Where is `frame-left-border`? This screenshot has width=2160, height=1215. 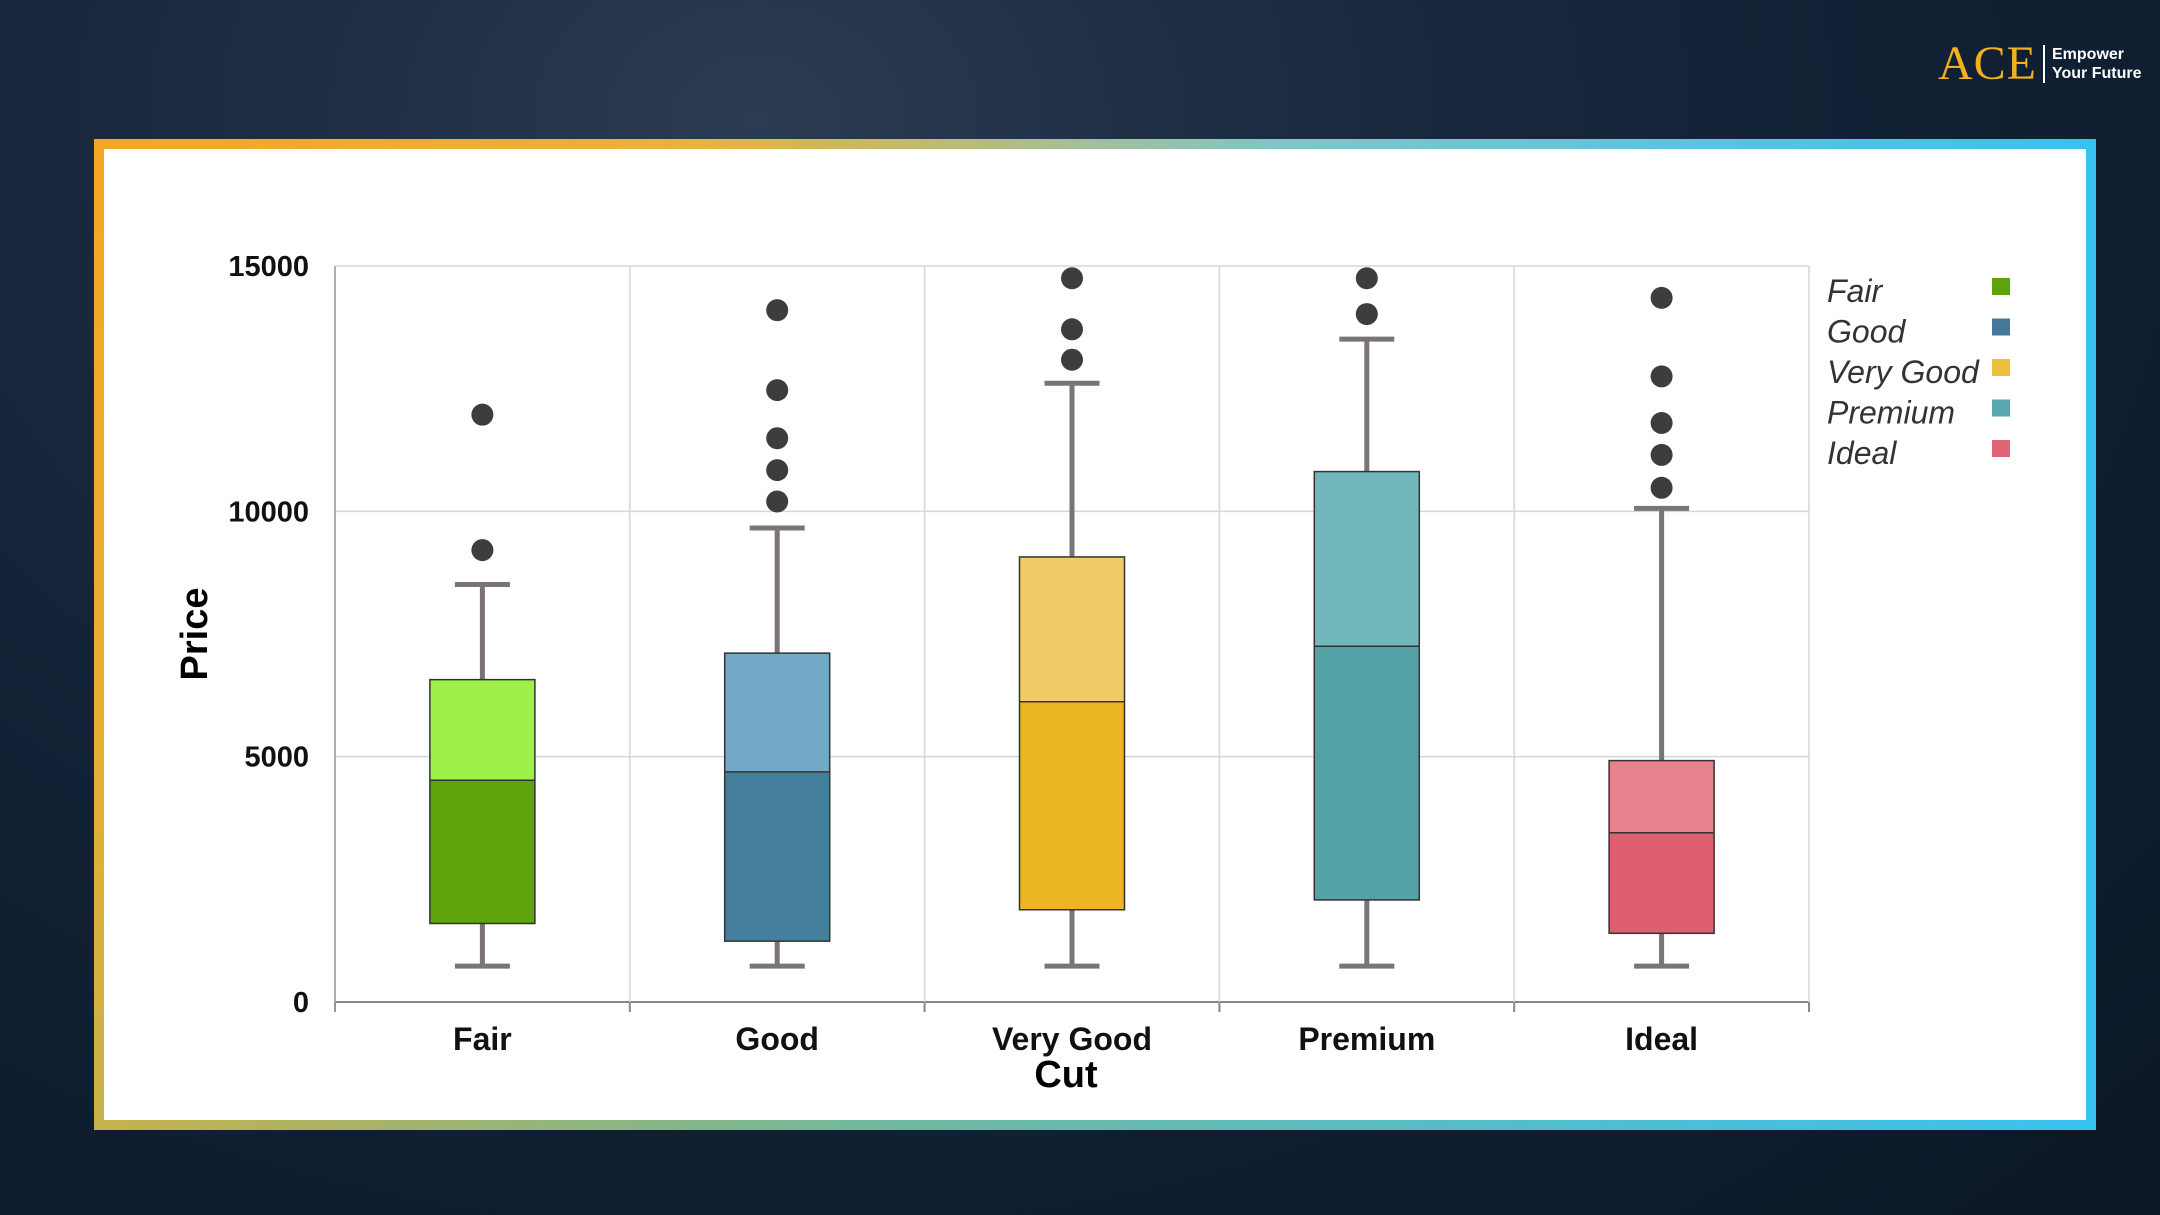
frame-left-border is located at coordinates (99, 634).